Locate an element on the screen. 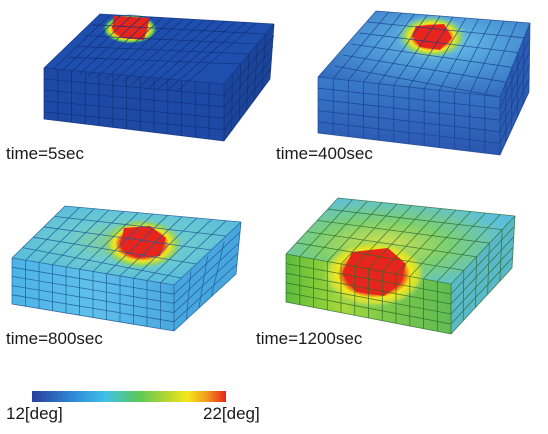 This screenshot has height=434, width=548. mesh-block-t1200 is located at coordinates (400, 266).